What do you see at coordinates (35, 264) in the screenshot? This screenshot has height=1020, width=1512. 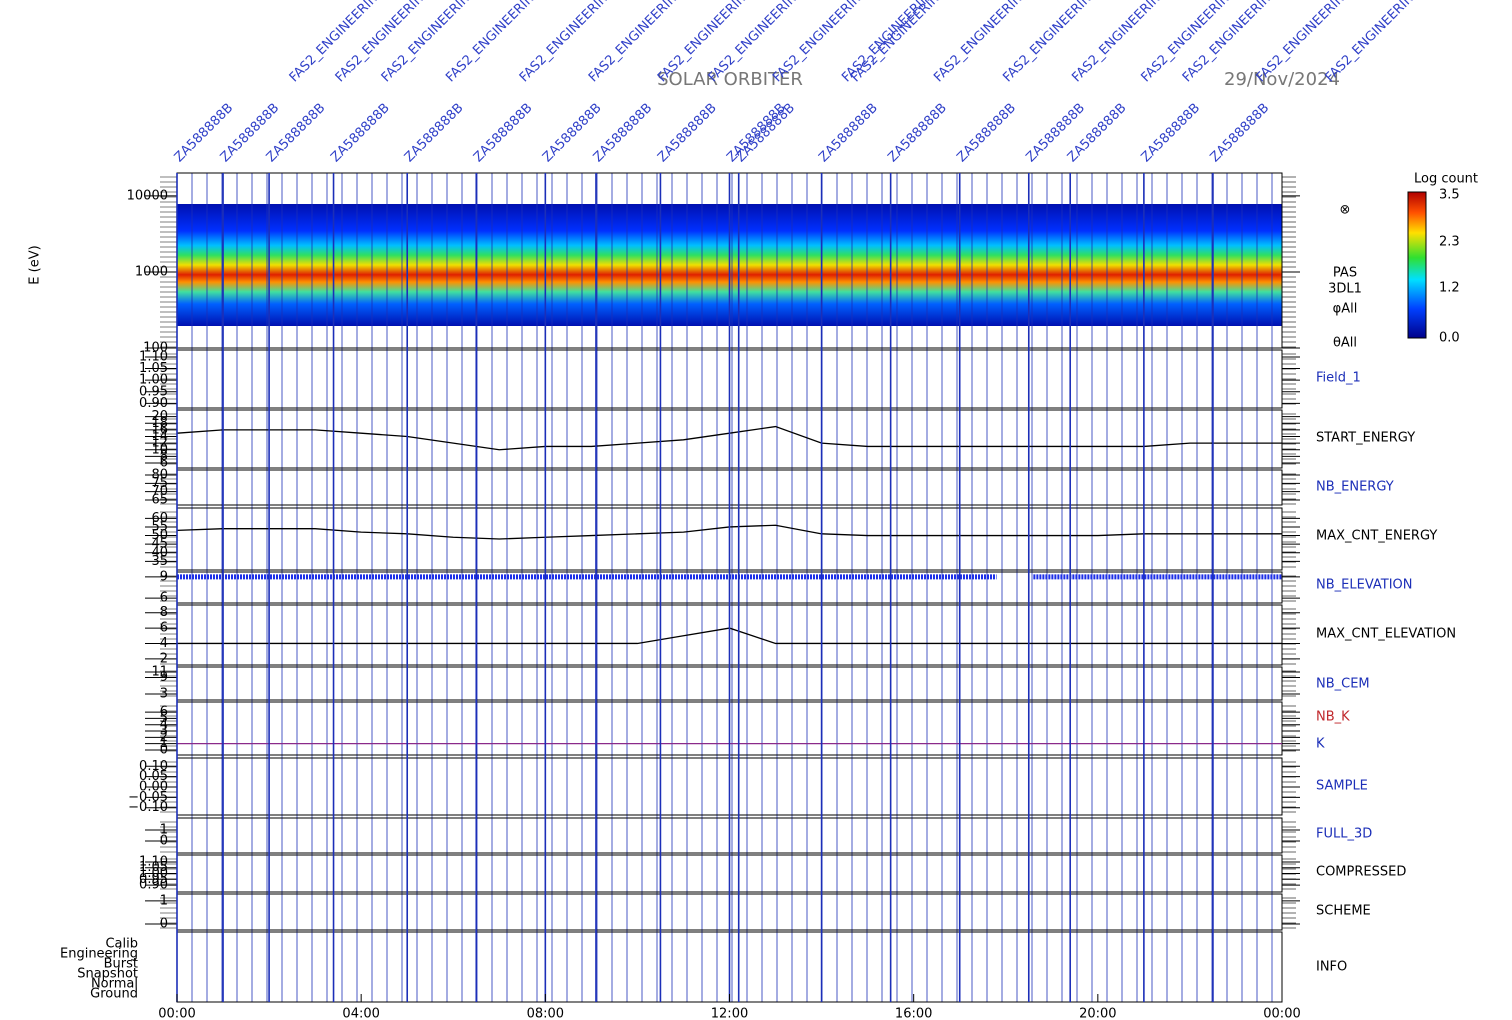 I see `axis-label: E (eV)` at bounding box center [35, 264].